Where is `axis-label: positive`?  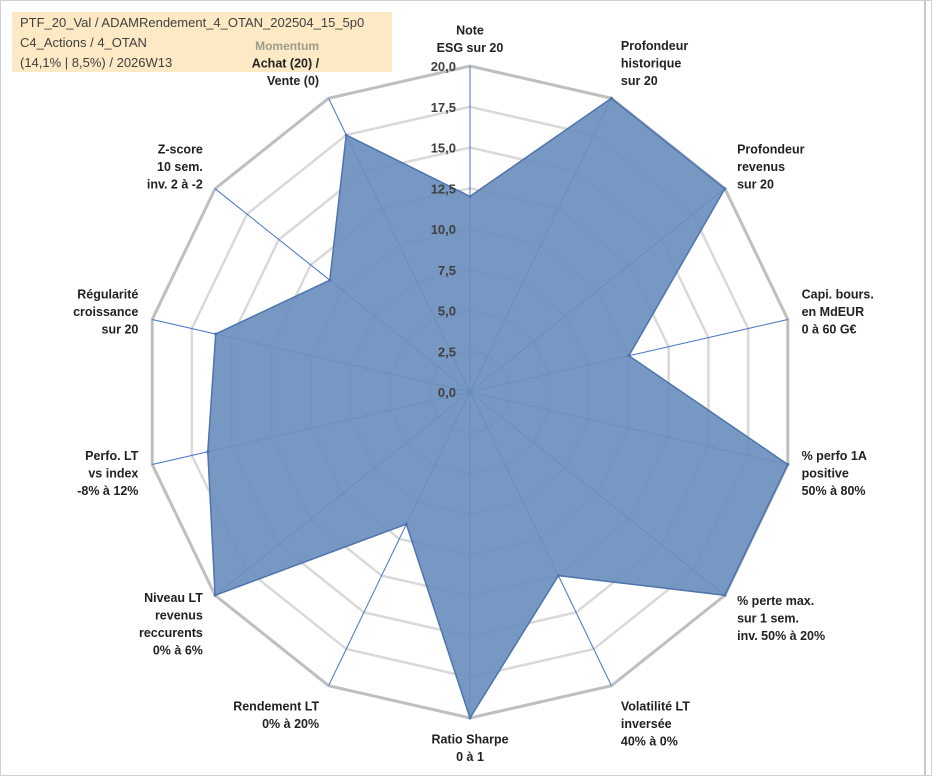
axis-label: positive is located at coordinates (825, 473).